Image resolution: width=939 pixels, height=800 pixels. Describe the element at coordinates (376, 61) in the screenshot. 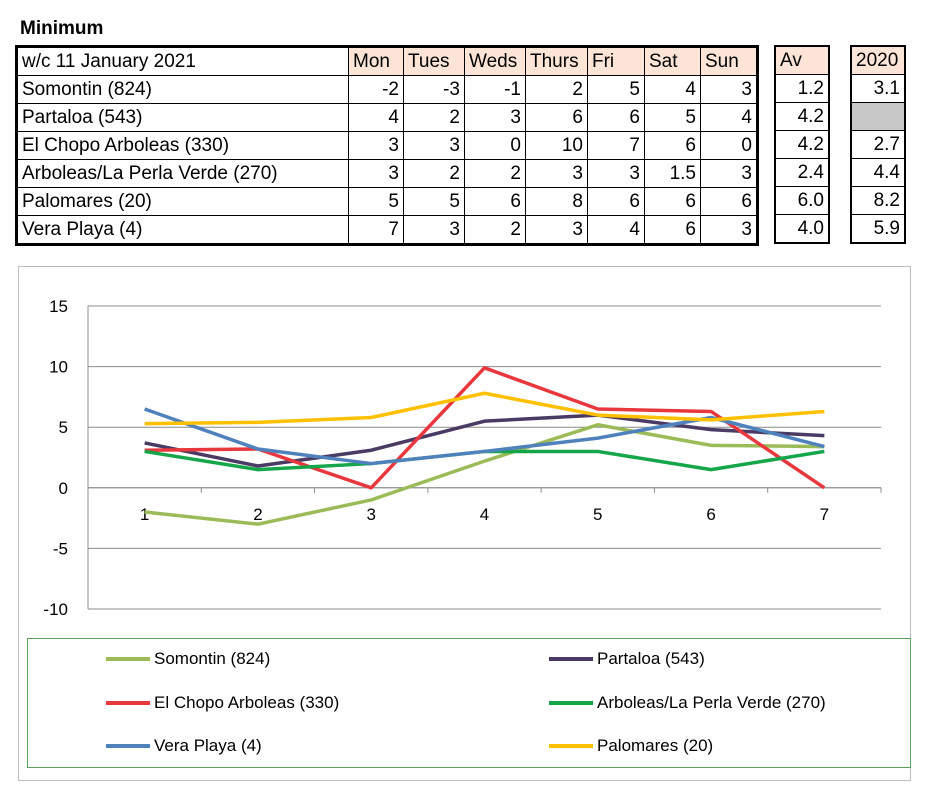

I see `header-day: Mon` at that location.